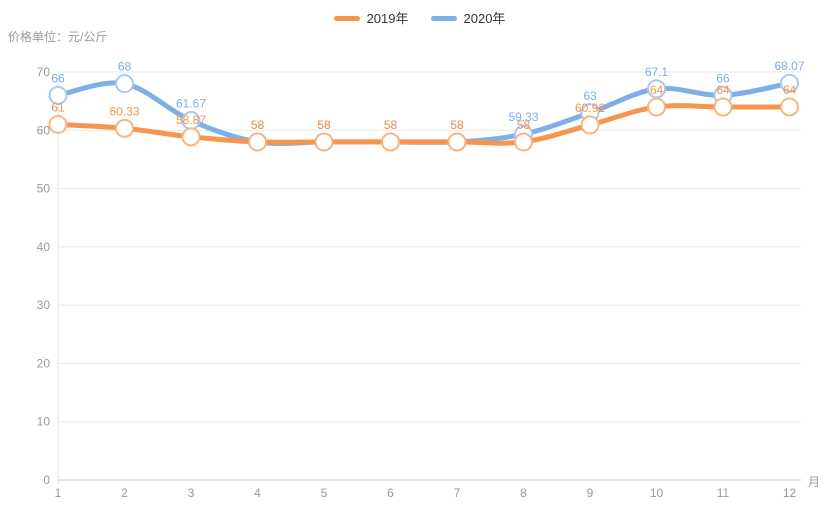 This screenshot has height=527, width=839. I want to click on y-axis-title: 价格单位：元/公斤, so click(58, 37).